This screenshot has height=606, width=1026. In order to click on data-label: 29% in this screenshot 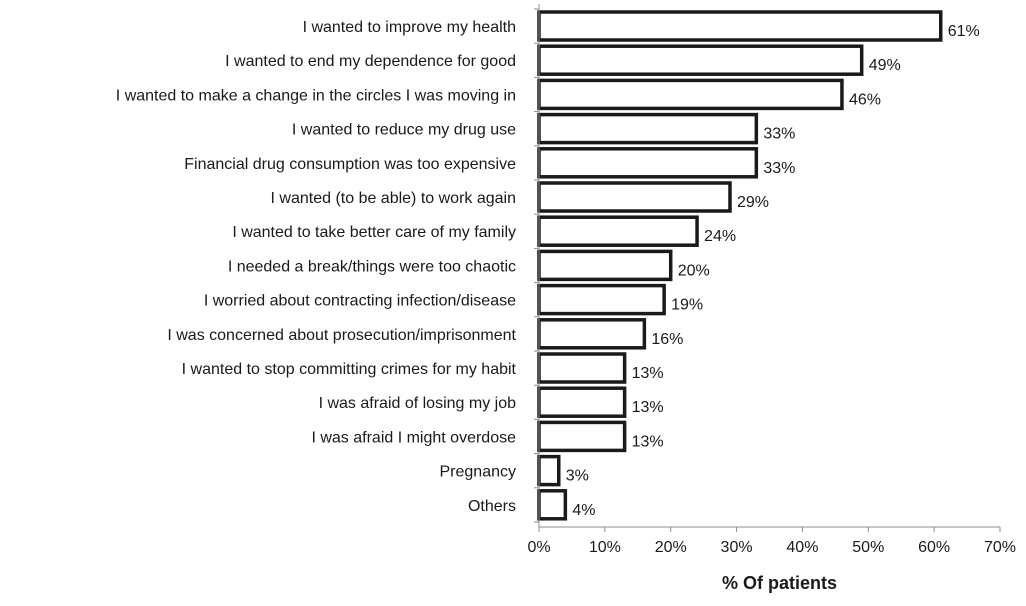, I will do `click(753, 202)`.